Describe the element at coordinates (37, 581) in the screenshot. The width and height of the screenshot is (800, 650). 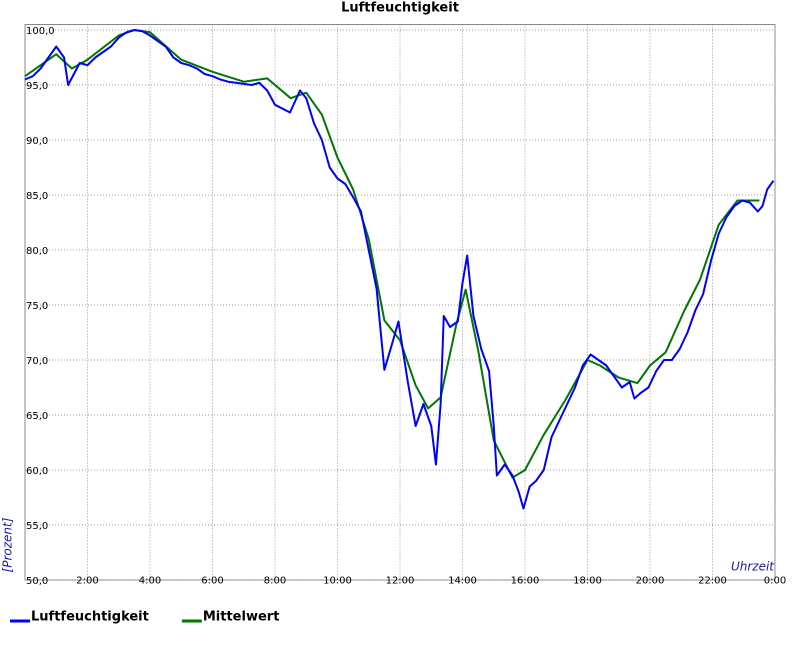
I see `y-tick-label: 50,0` at that location.